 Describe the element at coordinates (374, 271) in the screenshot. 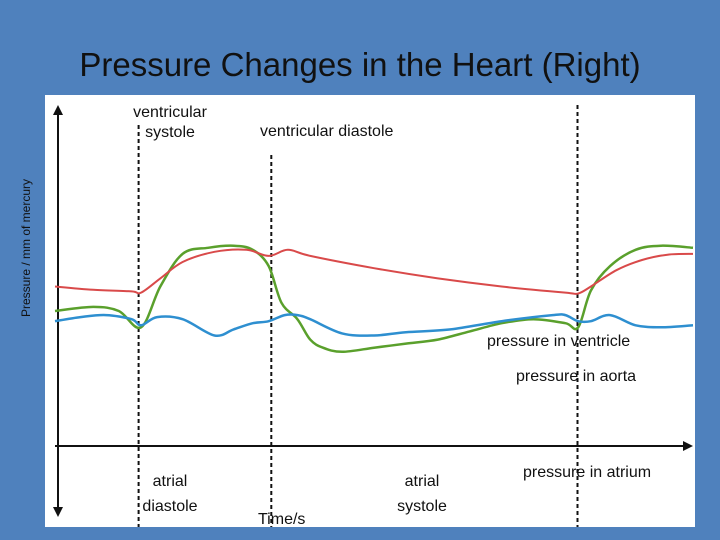

I see `series-line-aorta` at that location.